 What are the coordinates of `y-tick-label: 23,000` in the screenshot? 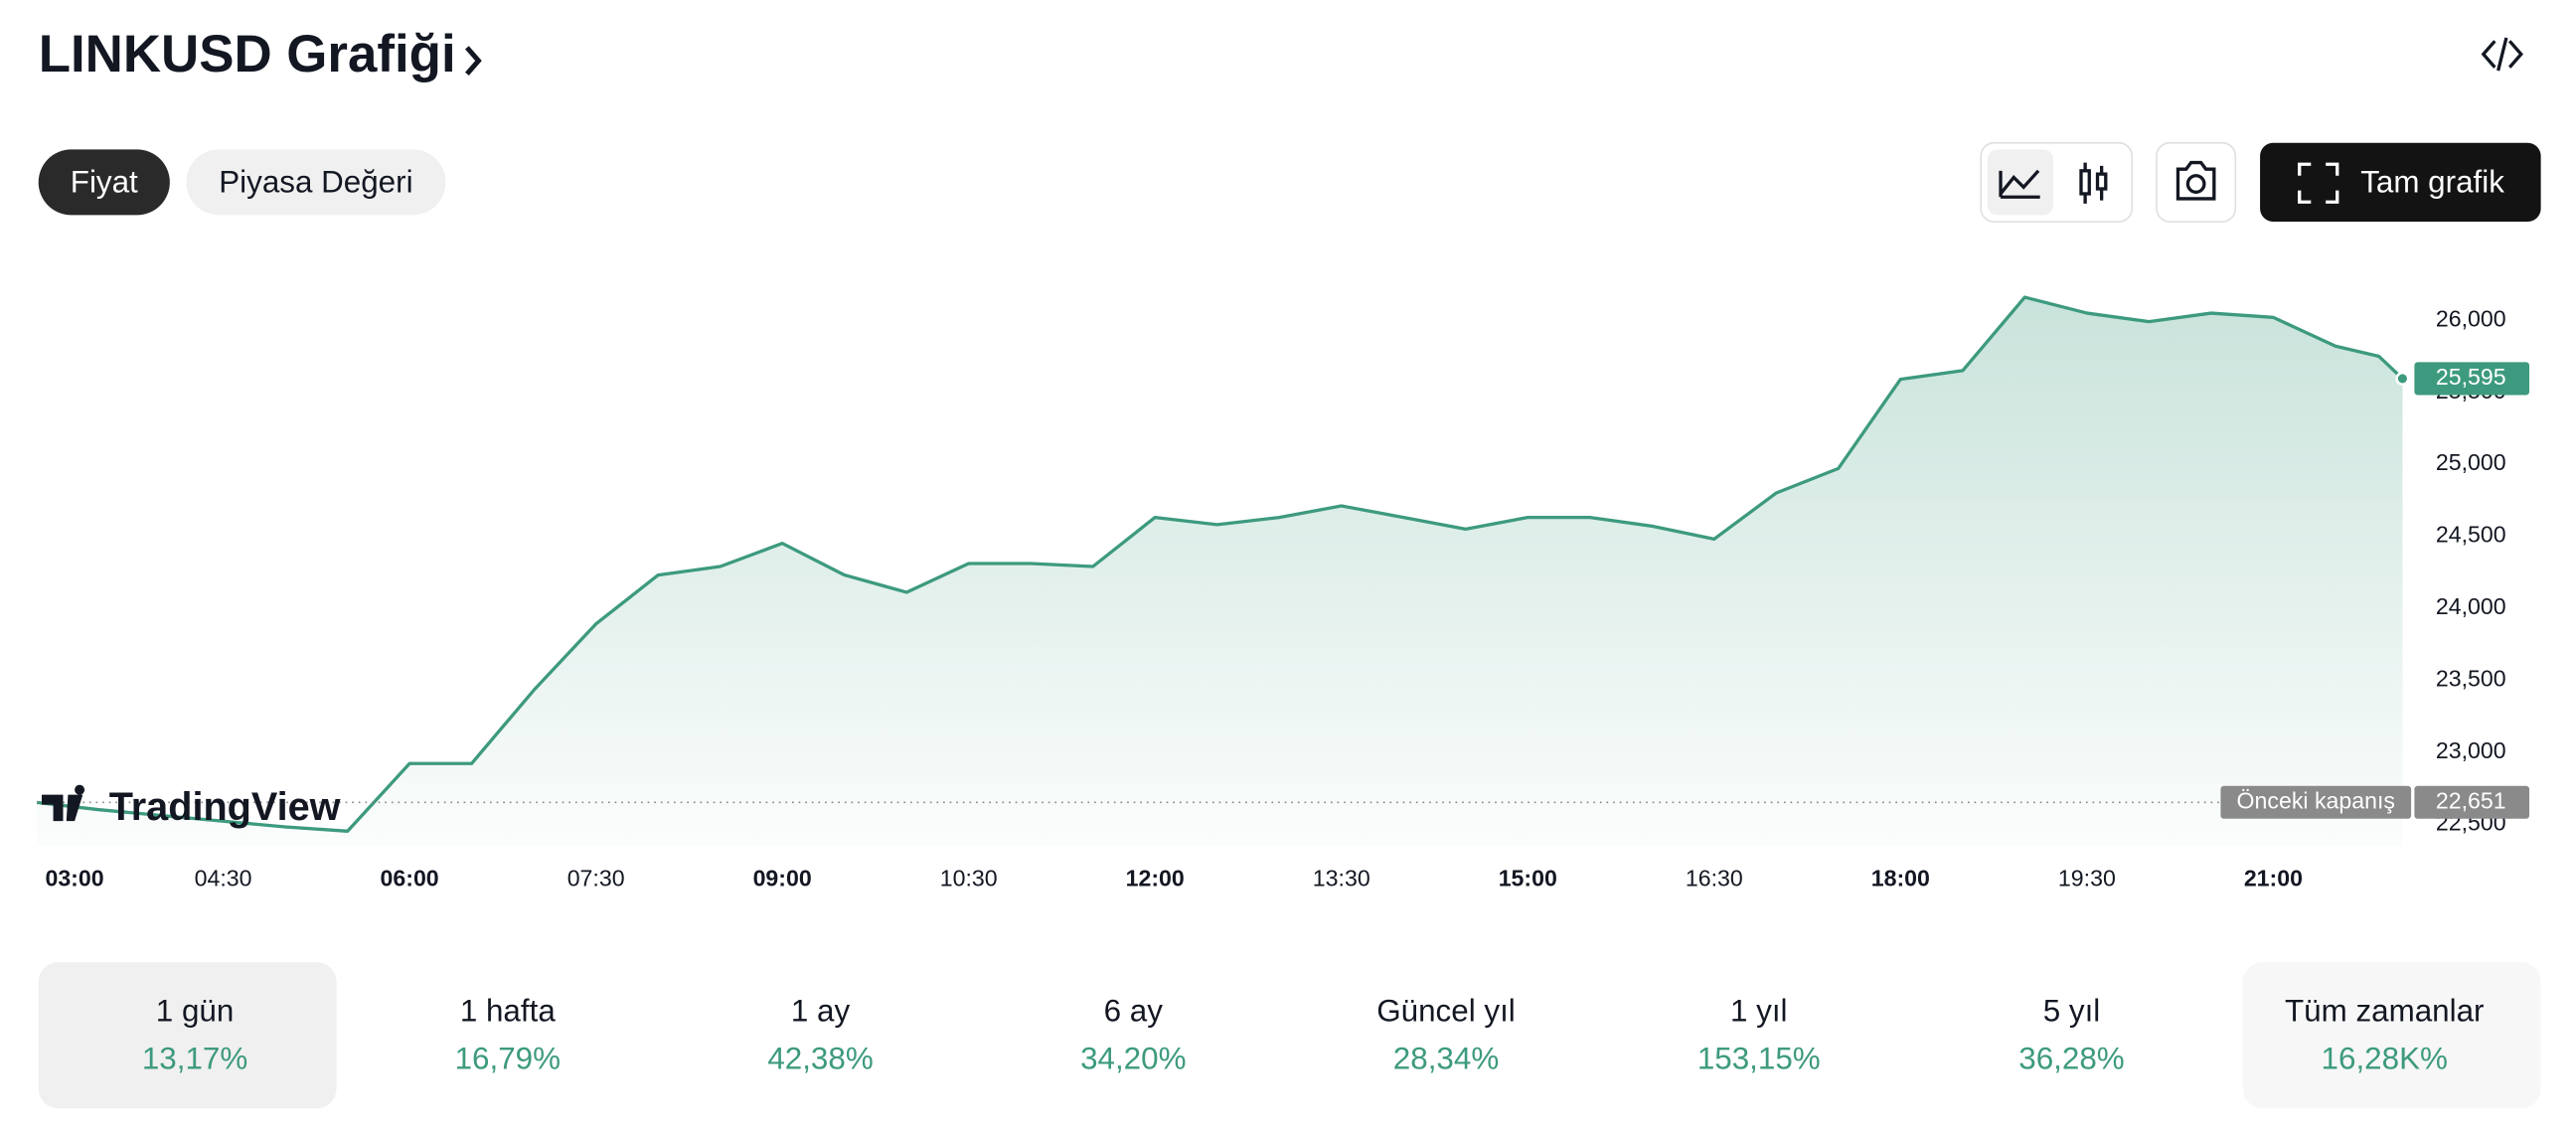 It's located at (2471, 750).